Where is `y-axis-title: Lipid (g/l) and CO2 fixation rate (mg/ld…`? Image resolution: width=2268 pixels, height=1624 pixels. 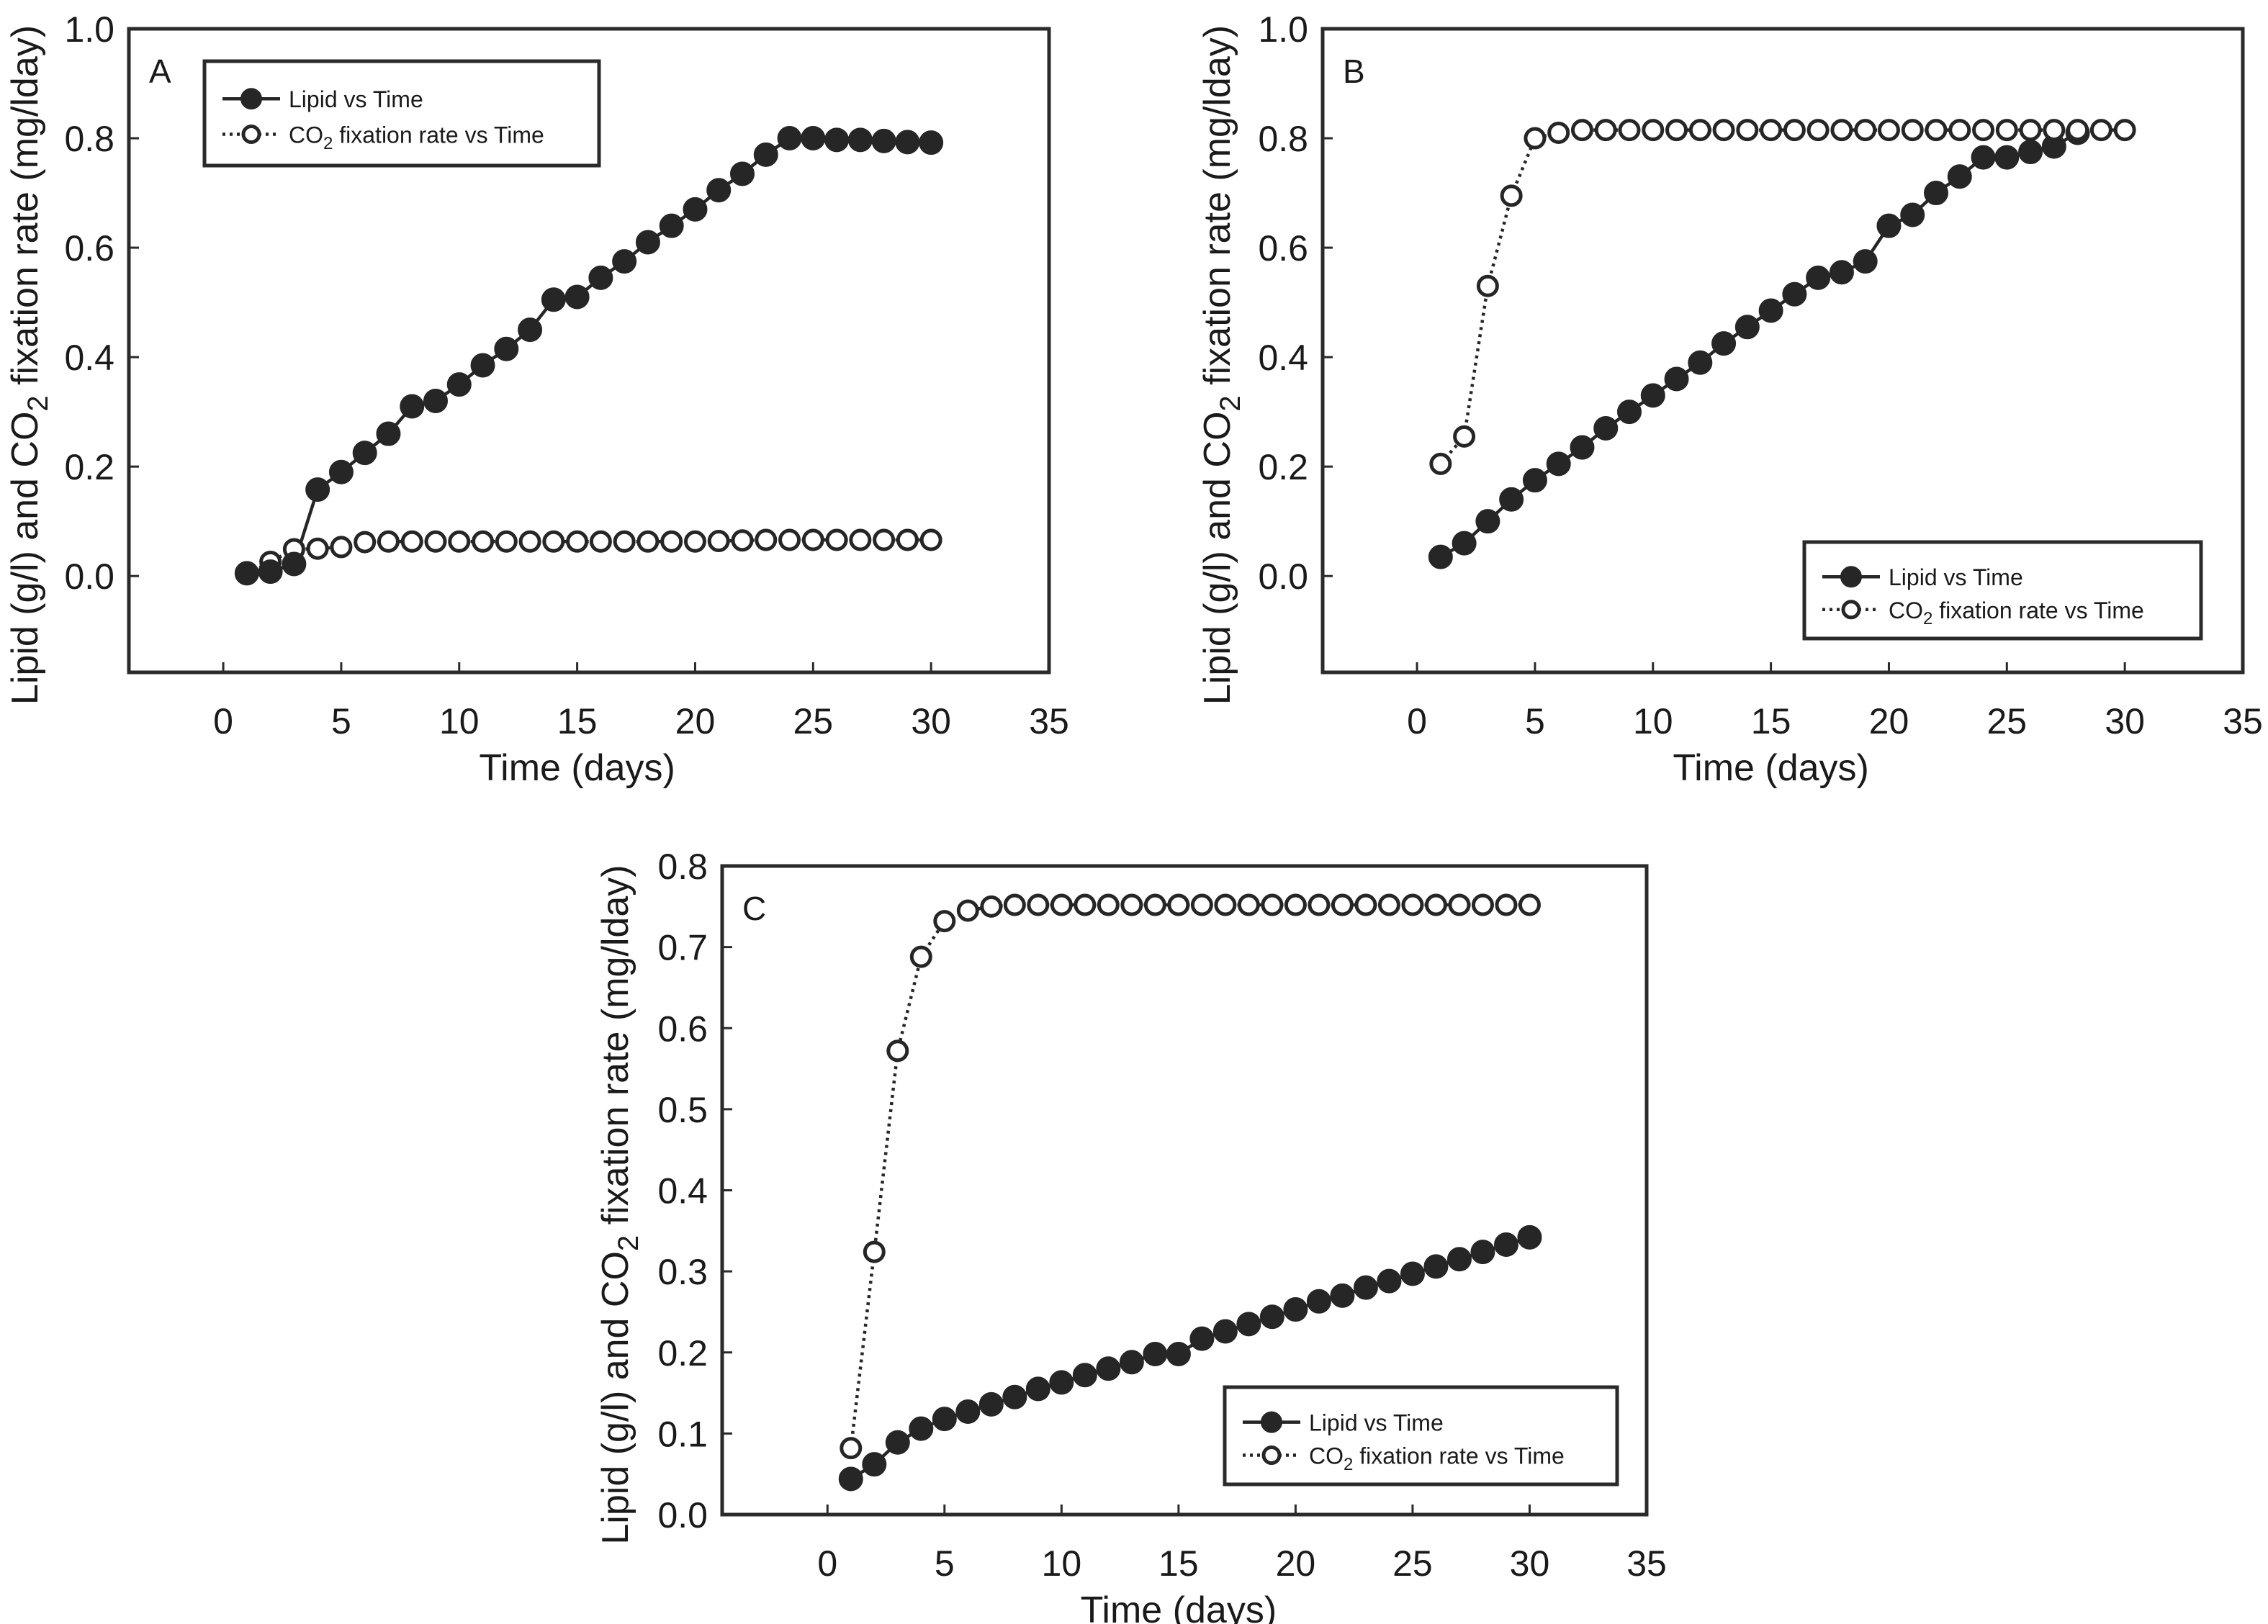
y-axis-title: Lipid (g/l) and CO2 fixation rate (mg/ld… is located at coordinates (619, 1204).